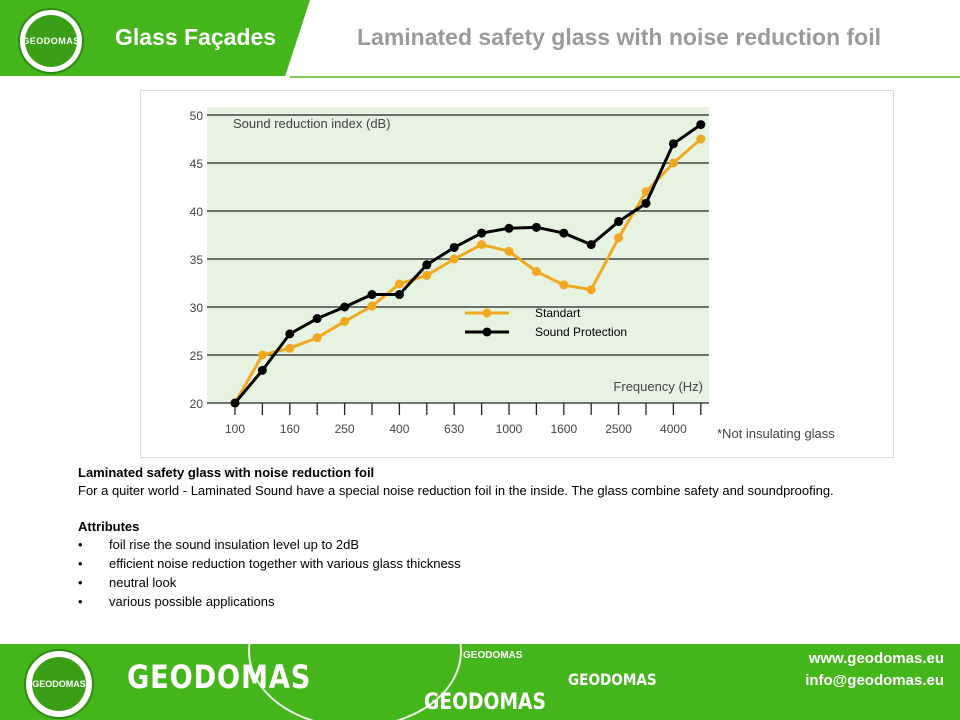  I want to click on x-tick-label: 1000, so click(509, 429).